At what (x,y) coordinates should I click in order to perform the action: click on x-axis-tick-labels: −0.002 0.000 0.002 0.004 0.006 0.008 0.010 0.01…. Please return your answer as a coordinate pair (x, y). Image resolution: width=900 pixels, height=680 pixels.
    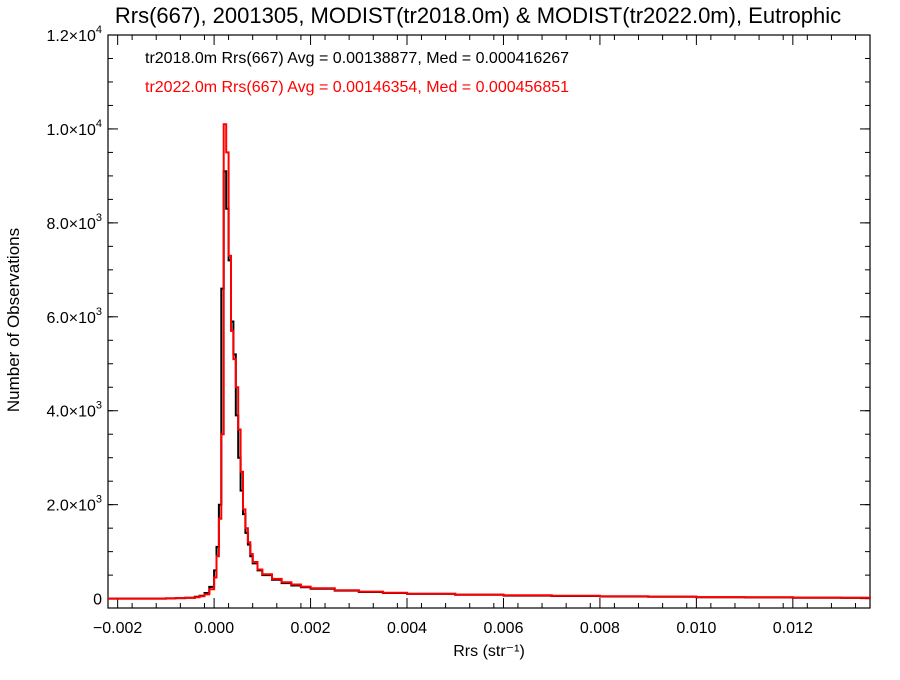
    Looking at the image, I should click on (453, 628).